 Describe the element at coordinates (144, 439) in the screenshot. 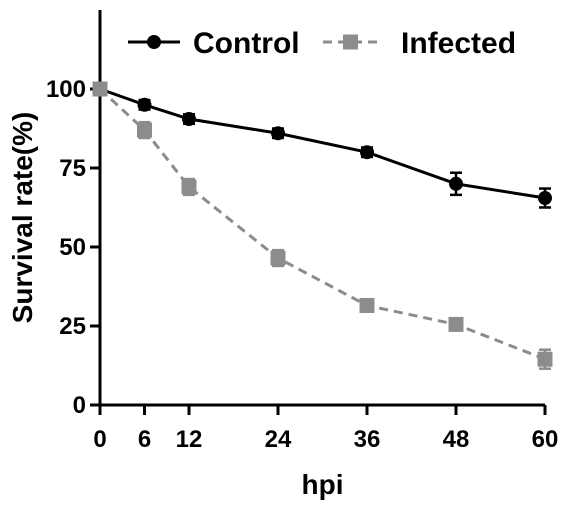

I see `x-tick-label: 6` at that location.